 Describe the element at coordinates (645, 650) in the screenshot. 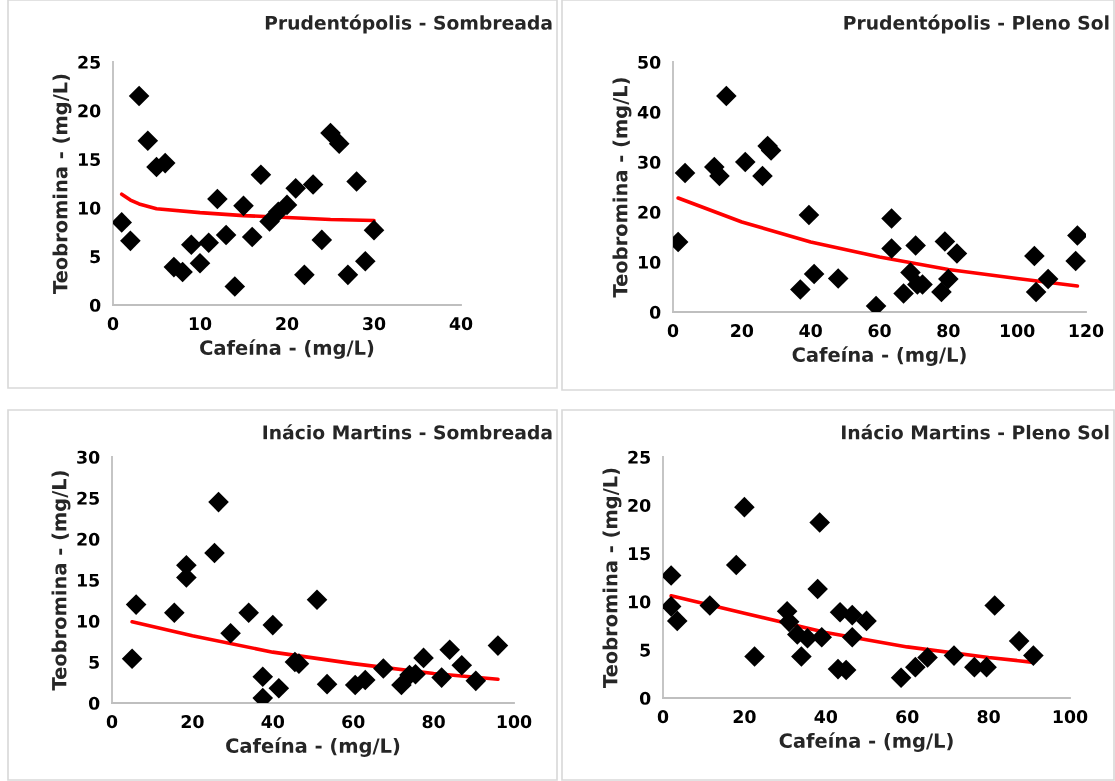

I see `y-tick-label: 5` at that location.